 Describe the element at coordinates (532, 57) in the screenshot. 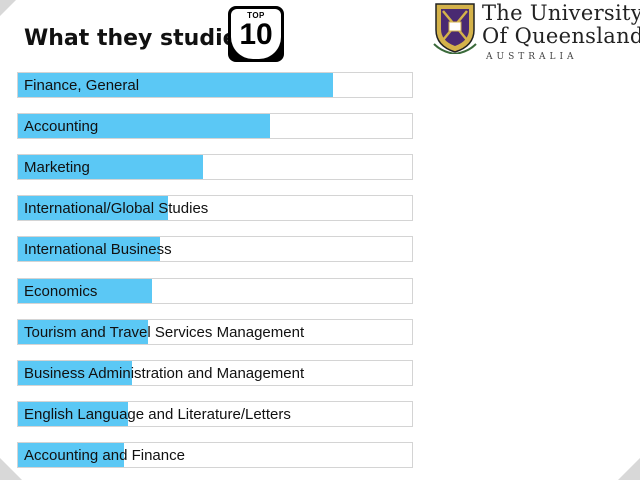

I see `logo-country: AUSTRALIA` at that location.